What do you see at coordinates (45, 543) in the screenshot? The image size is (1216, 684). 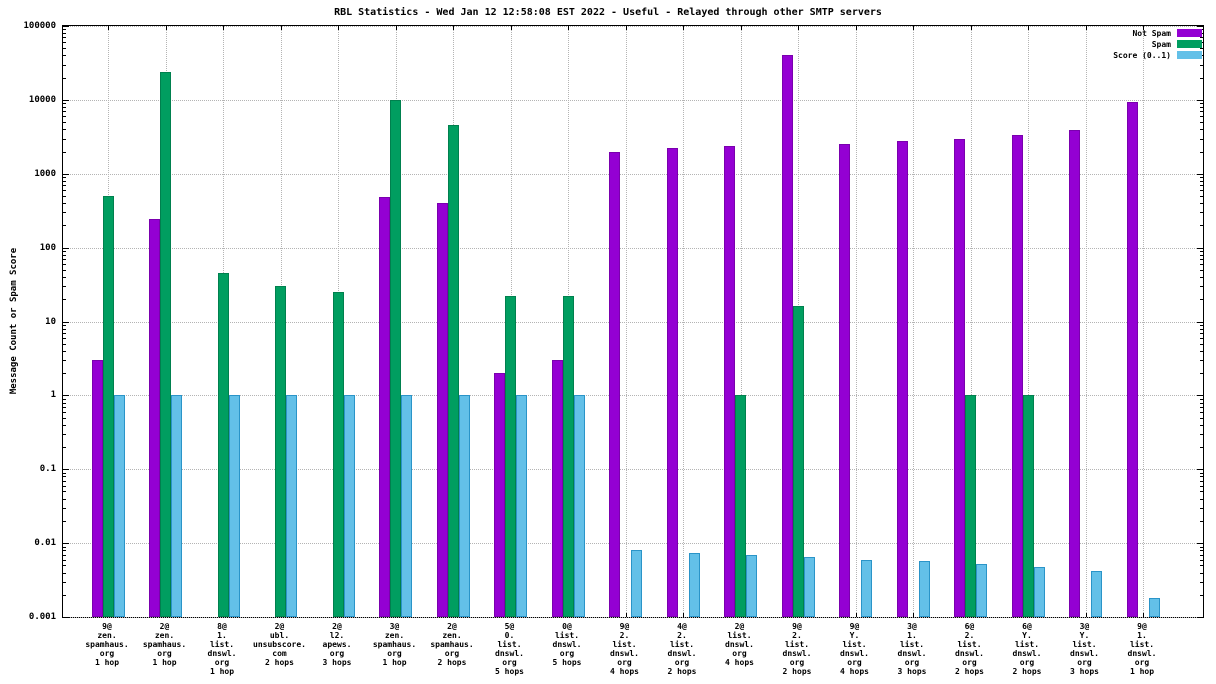 I see `y-tick-label: 0.01` at bounding box center [45, 543].